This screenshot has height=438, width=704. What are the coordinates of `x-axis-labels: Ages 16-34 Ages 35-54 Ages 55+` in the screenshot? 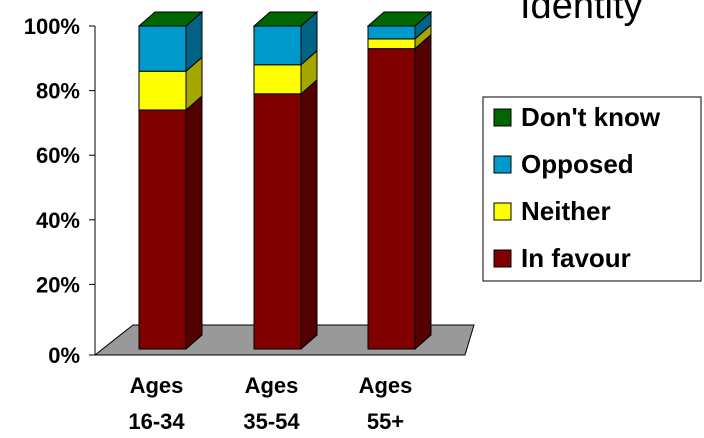 It's located at (270, 403).